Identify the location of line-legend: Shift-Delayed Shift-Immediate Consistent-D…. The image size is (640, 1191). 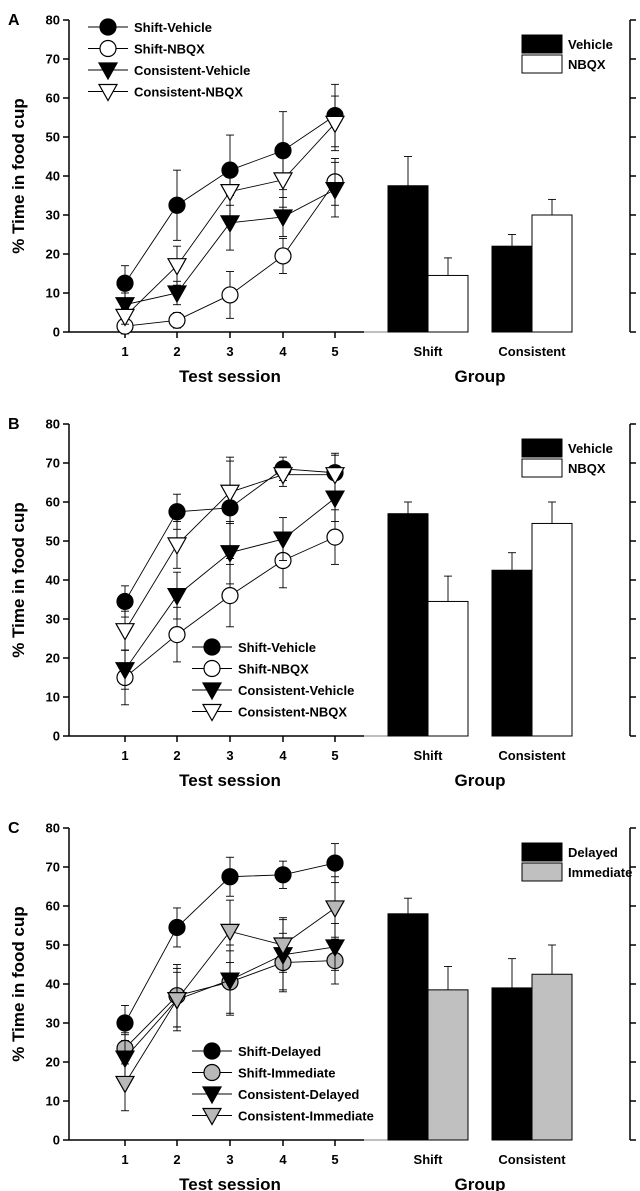
(283, 1084).